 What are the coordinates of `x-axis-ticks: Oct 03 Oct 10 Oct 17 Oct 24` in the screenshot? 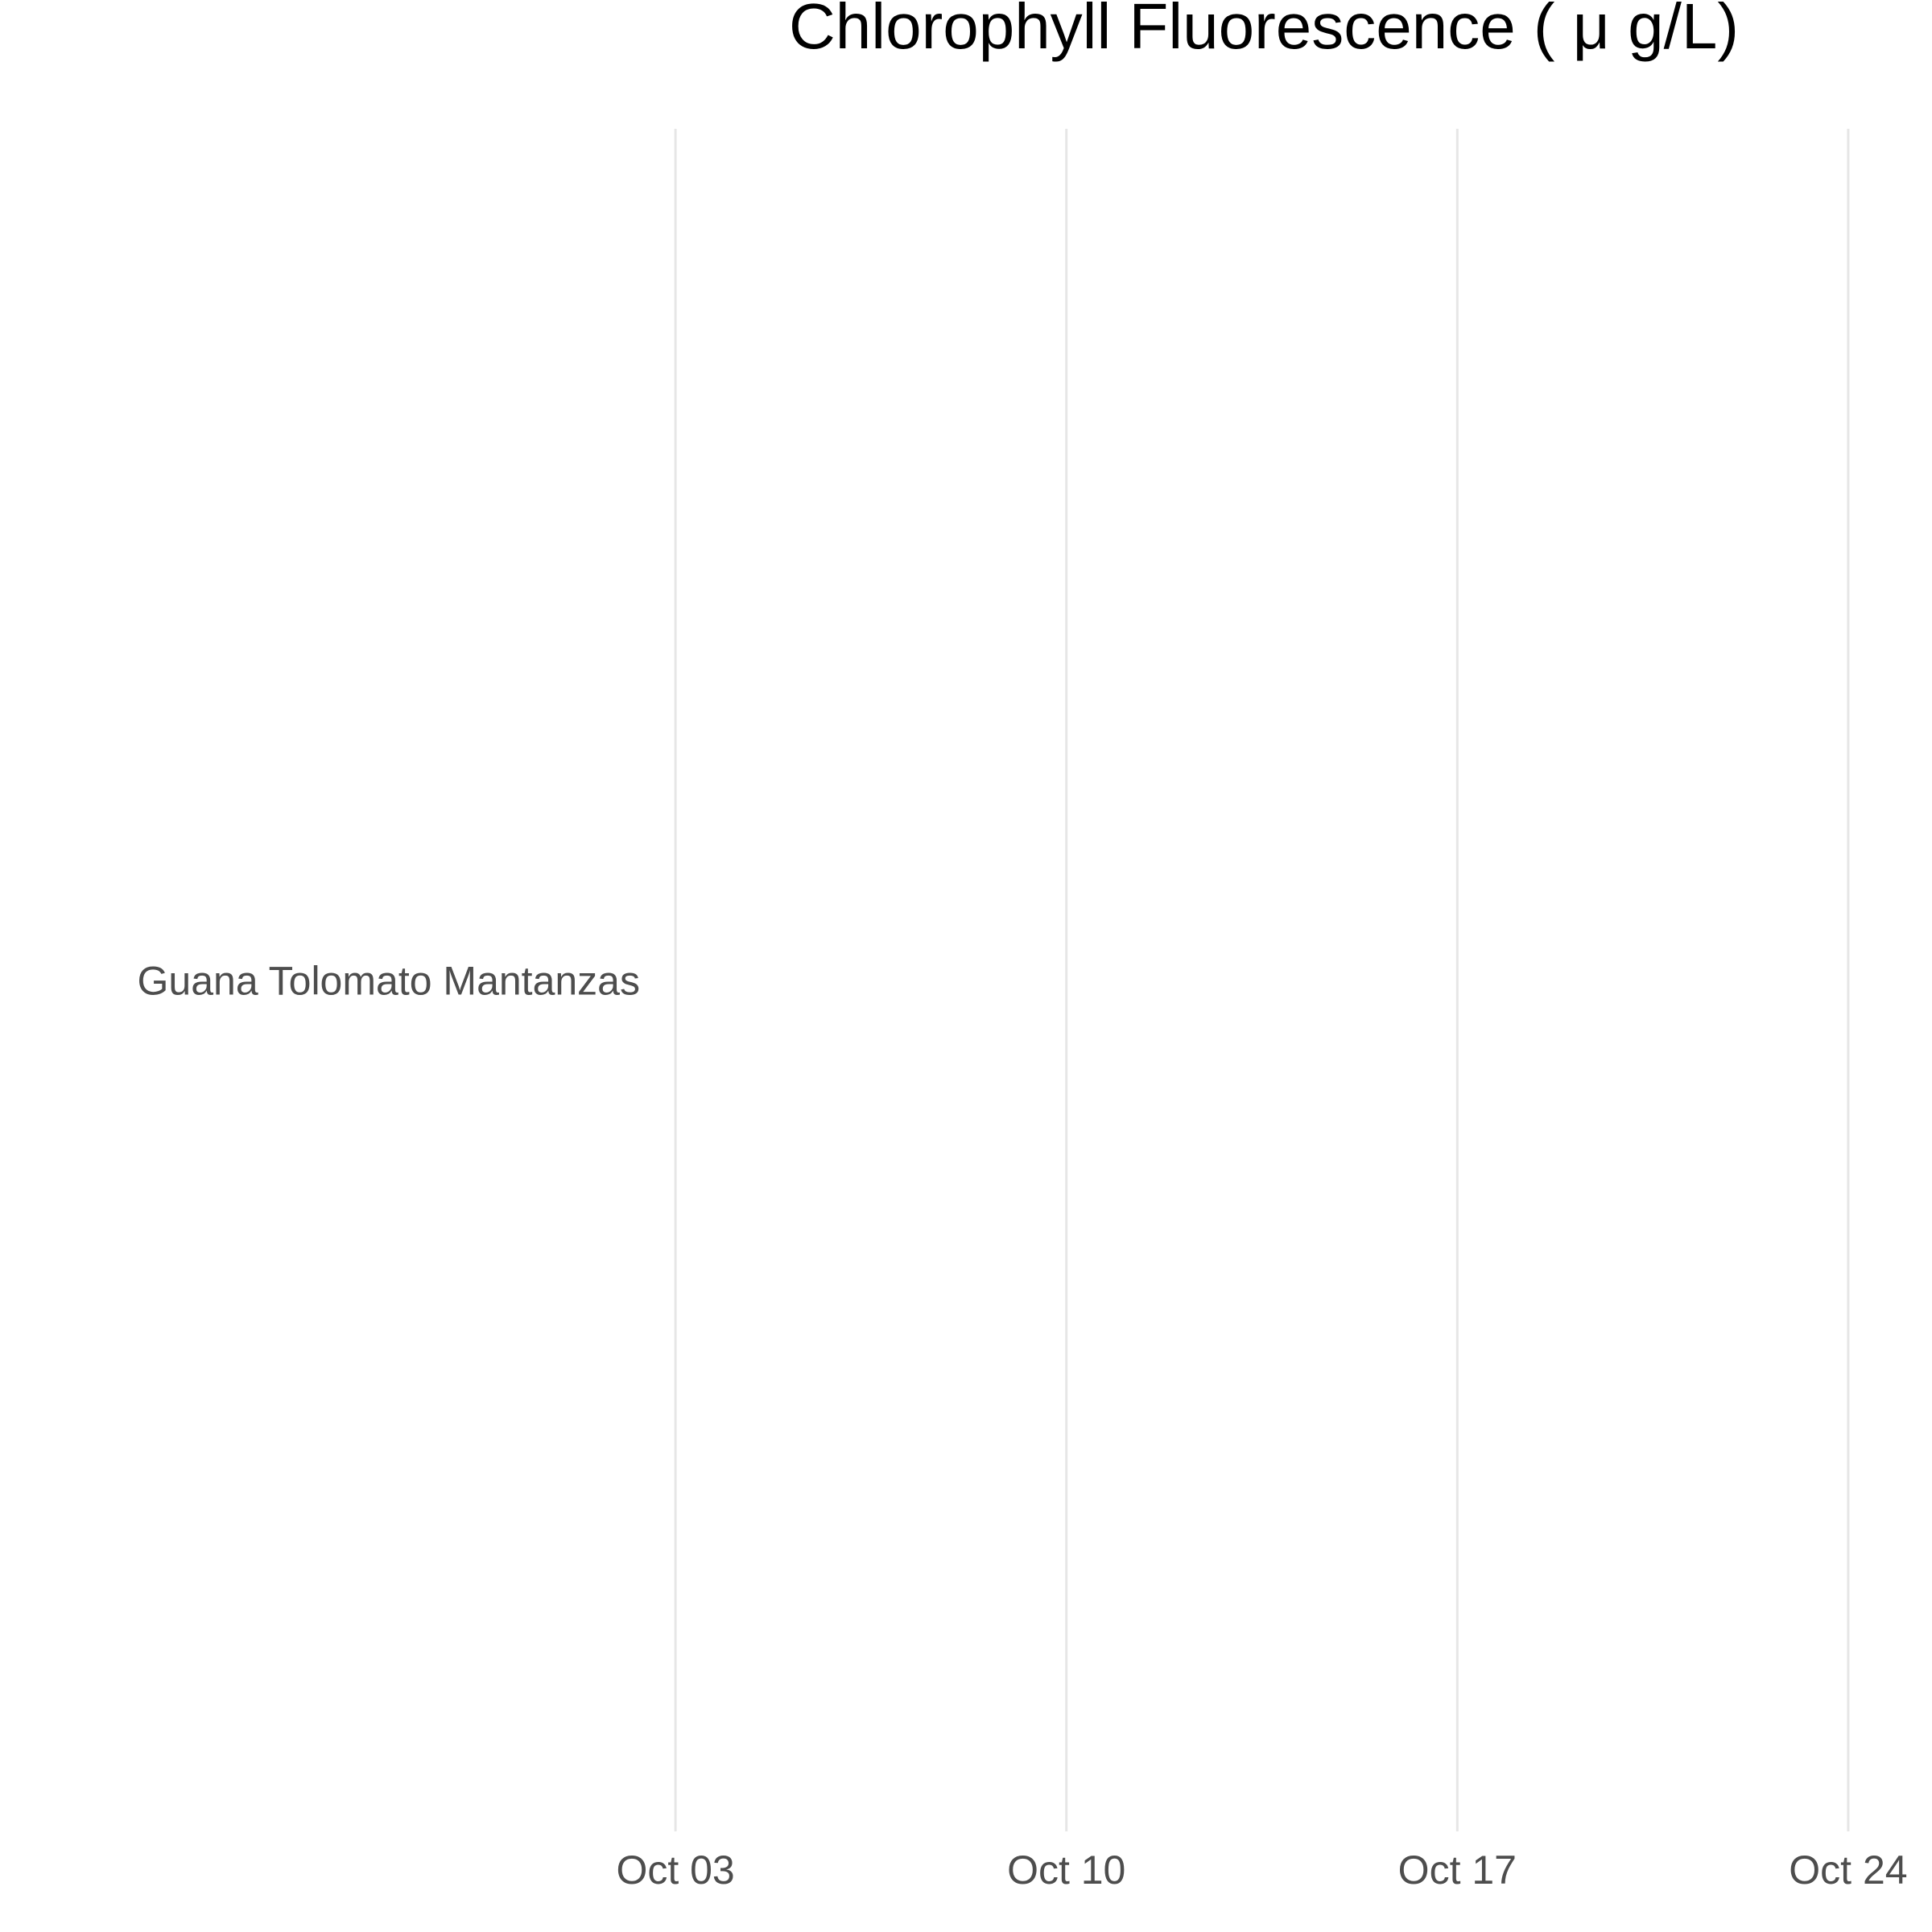 It's located at (1261, 1870).